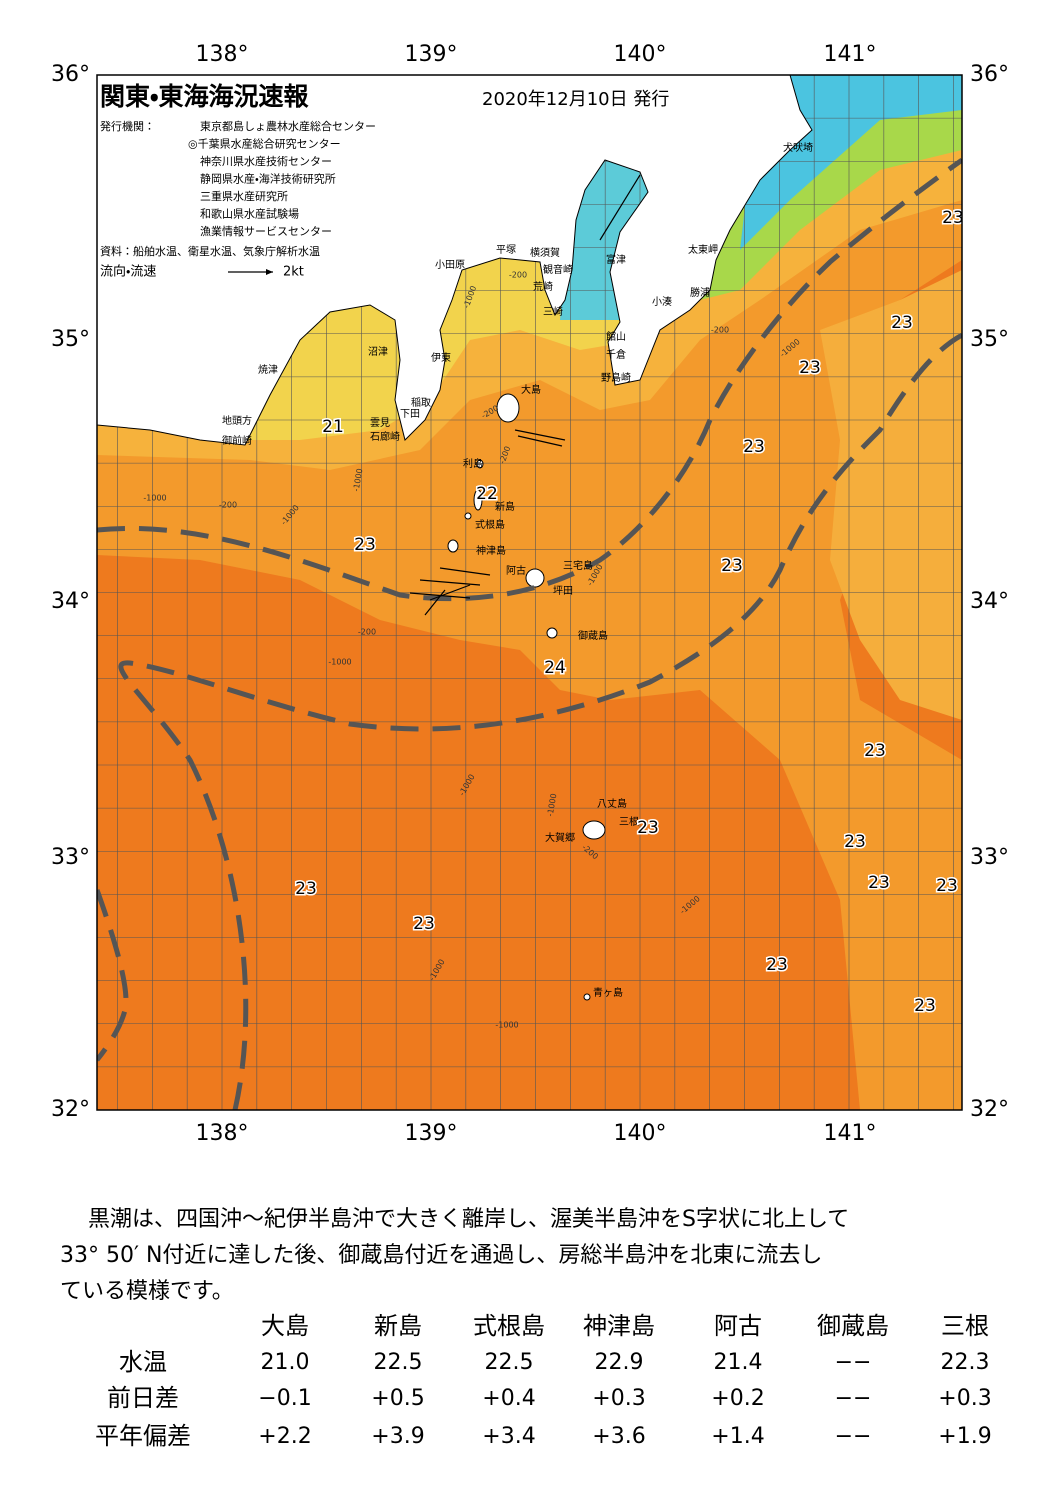 This screenshot has width=1064, height=1509. I want to click on description-line: ている模様です。, so click(147, 1291).